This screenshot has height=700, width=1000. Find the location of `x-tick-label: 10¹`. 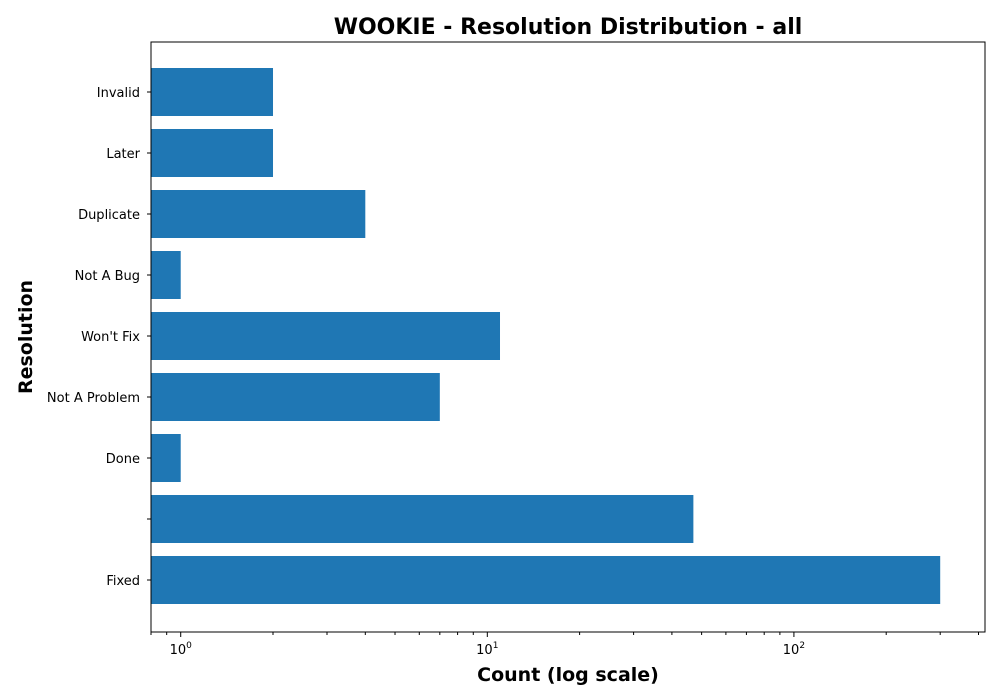

x-tick-label: 10¹ is located at coordinates (487, 649).